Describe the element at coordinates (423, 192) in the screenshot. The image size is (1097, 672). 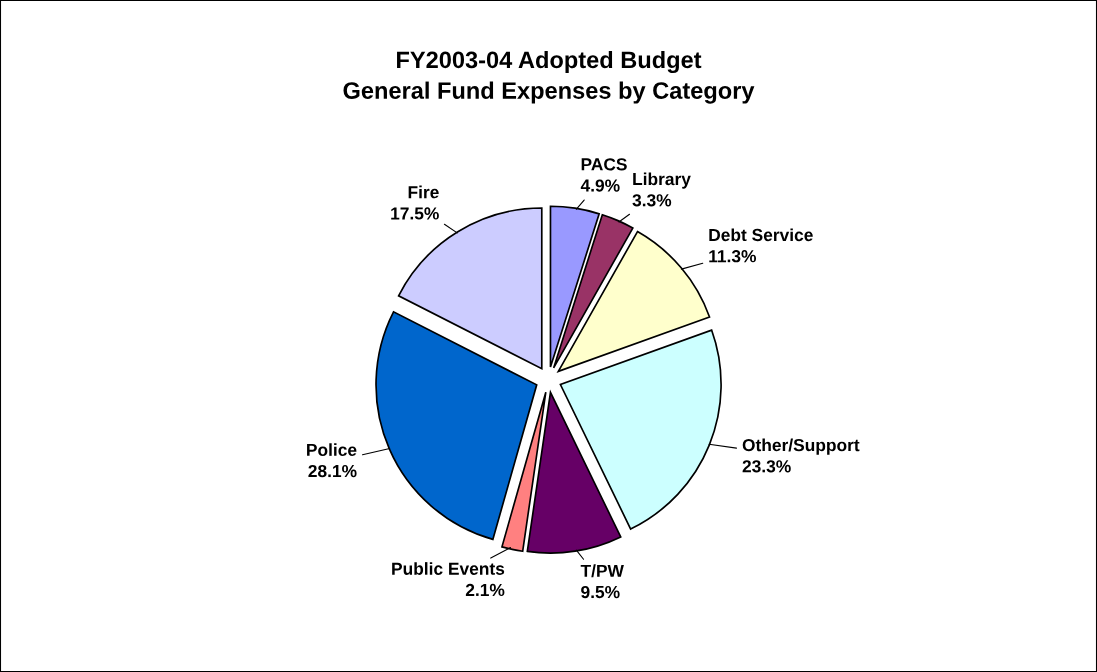
I see `slice-label: Fire` at that location.